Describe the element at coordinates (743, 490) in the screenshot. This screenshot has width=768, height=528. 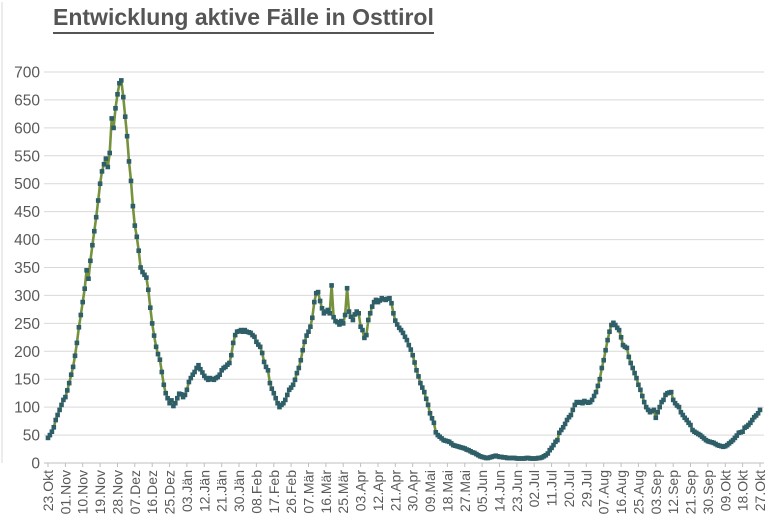
I see `x-axis-label: 18.Okt` at that location.